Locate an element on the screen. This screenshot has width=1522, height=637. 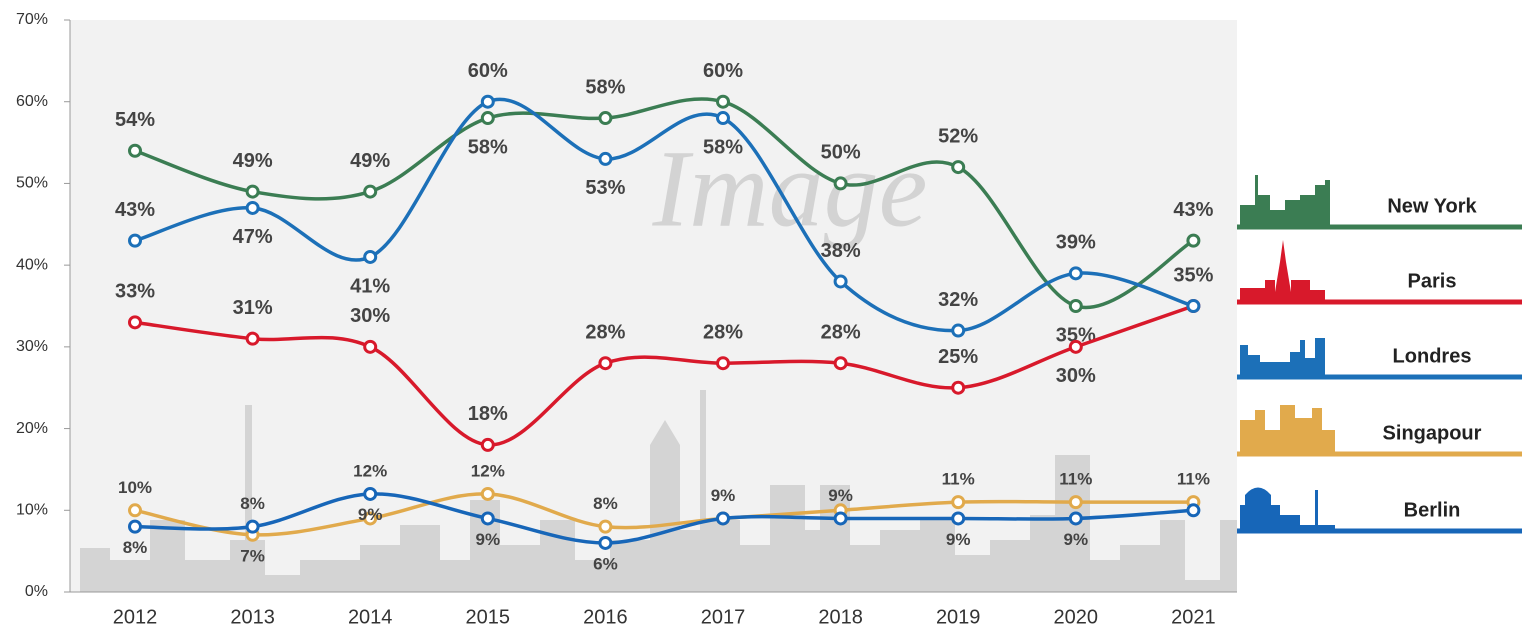
legend-label: Berlin is located at coordinates (1432, 510).